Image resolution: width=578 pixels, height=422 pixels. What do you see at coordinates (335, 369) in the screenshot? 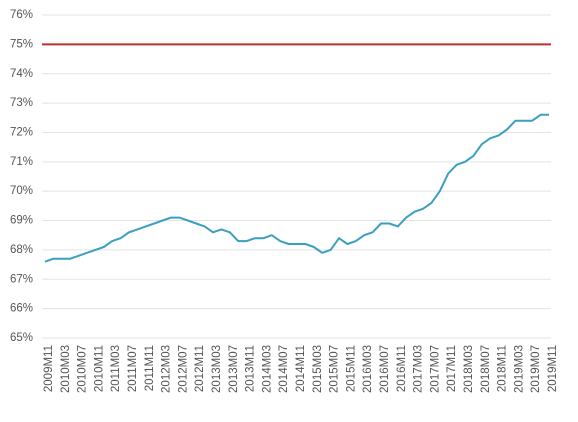
I see `x-tick-label: 2015M07` at bounding box center [335, 369].